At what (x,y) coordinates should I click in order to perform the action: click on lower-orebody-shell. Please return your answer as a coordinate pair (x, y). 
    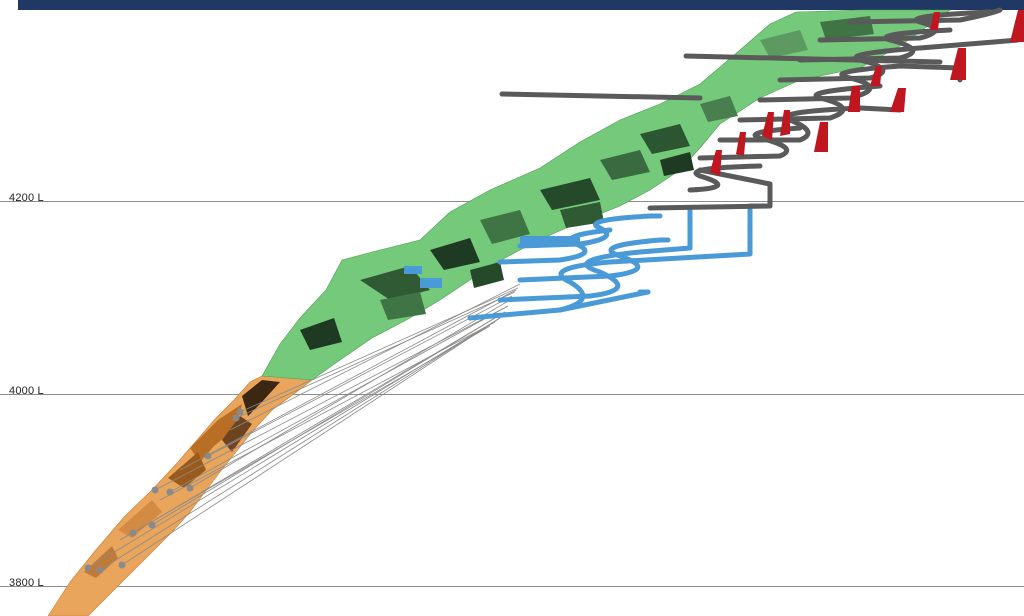
    Looking at the image, I should click on (180, 496).